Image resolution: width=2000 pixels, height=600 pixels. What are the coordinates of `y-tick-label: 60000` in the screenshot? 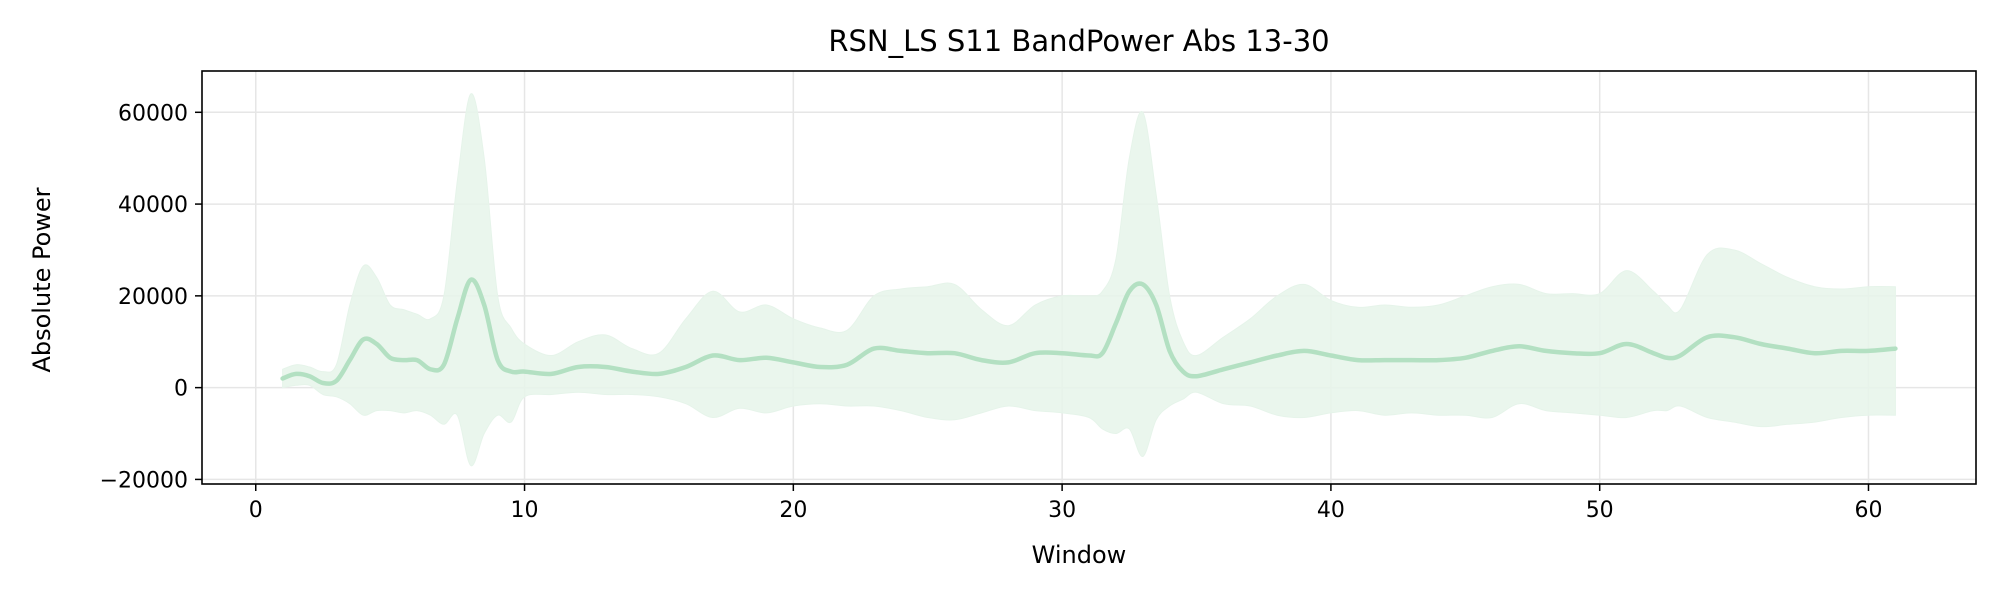 It's located at (153, 113).